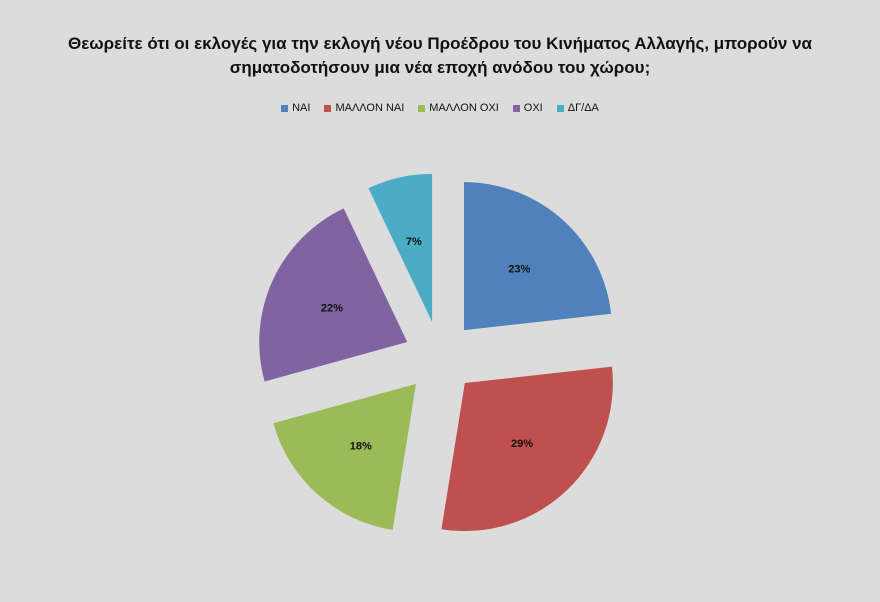  Describe the element at coordinates (522, 444) in the screenshot. I see `data-label-mallon-nai: 29%` at that location.